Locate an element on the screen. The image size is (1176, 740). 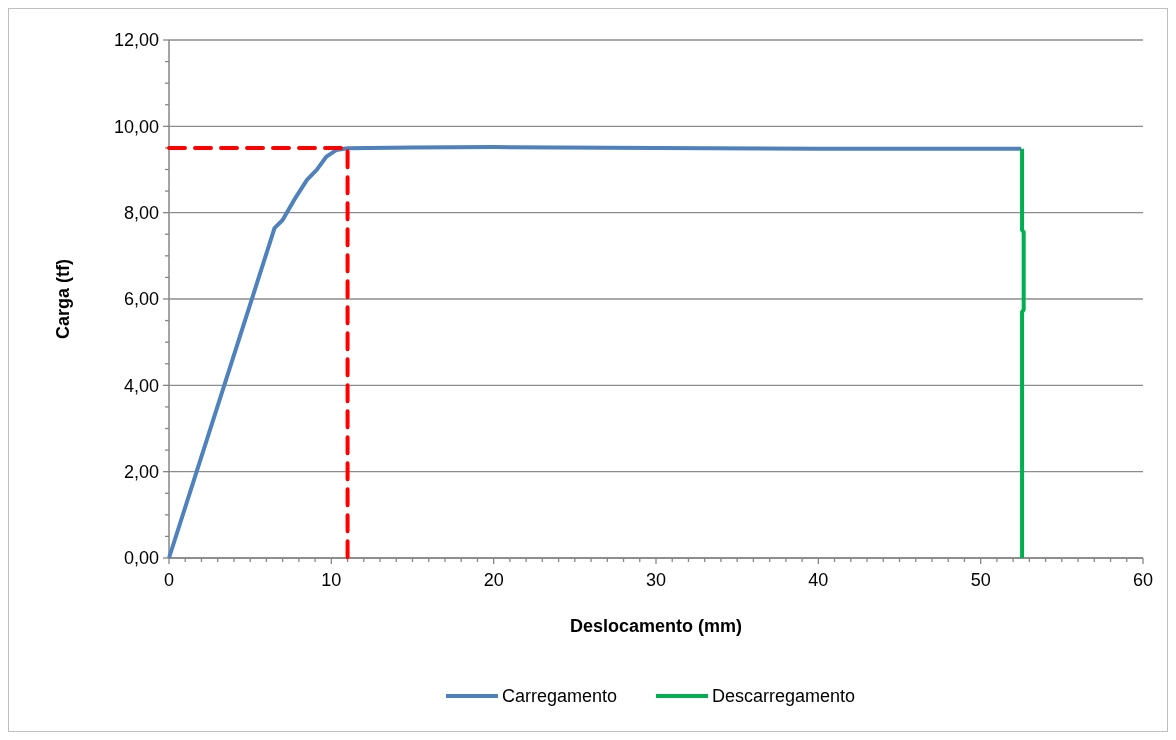
x-tick-label: 60 is located at coordinates (1143, 580).